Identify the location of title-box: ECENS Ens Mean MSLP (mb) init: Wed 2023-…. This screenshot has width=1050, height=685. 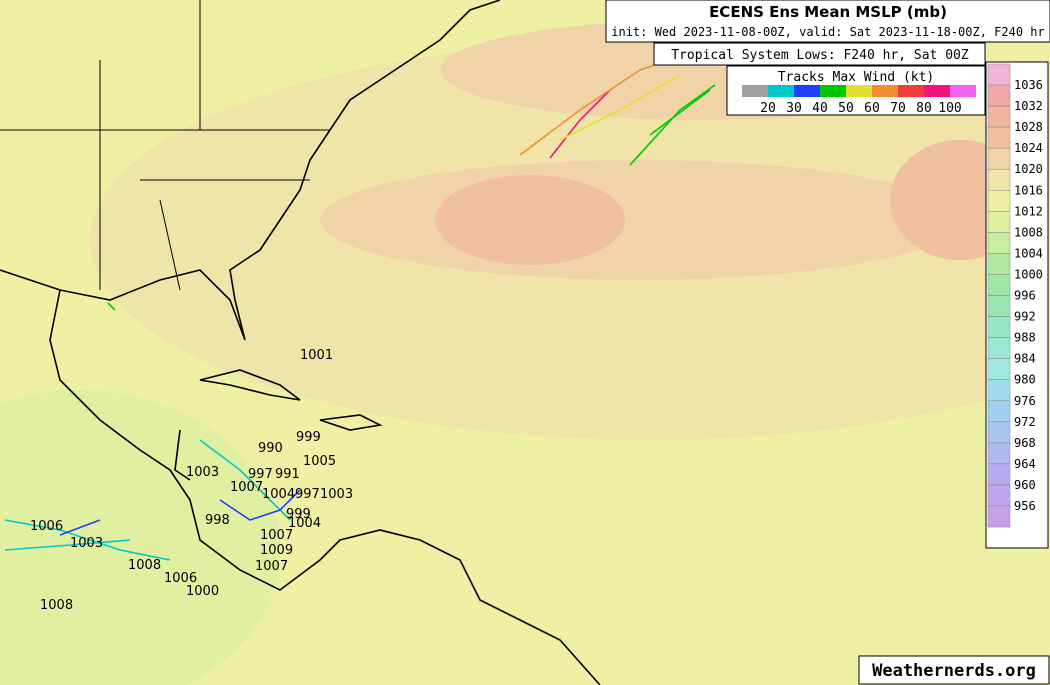
(827, 21).